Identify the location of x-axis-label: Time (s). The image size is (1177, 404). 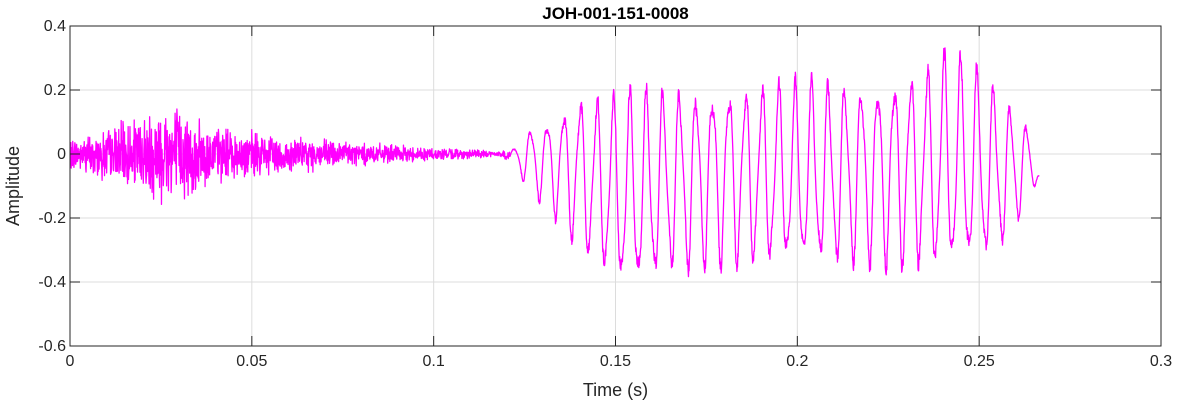
(615, 390).